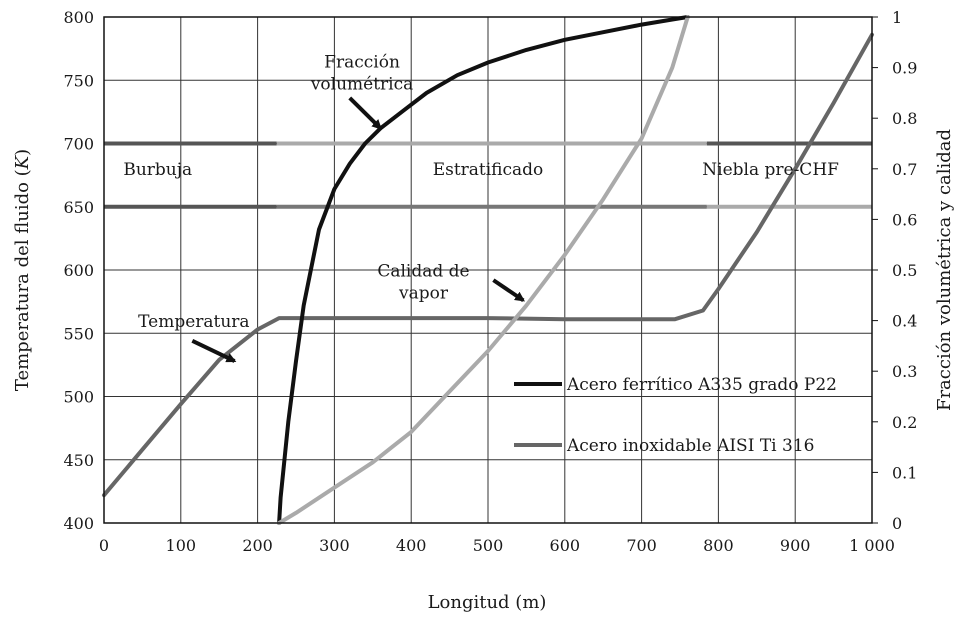 The width and height of the screenshot is (958, 623). What do you see at coordinates (701, 385) in the screenshot?
I see `legend-label: Acero ferrítico A335 grado P22` at bounding box center [701, 385].